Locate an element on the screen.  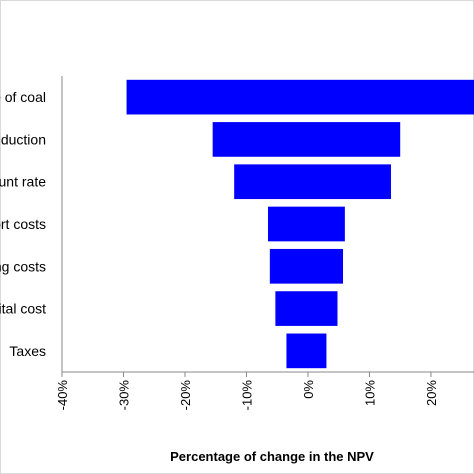
category-label-1: duction is located at coordinates (23, 139).